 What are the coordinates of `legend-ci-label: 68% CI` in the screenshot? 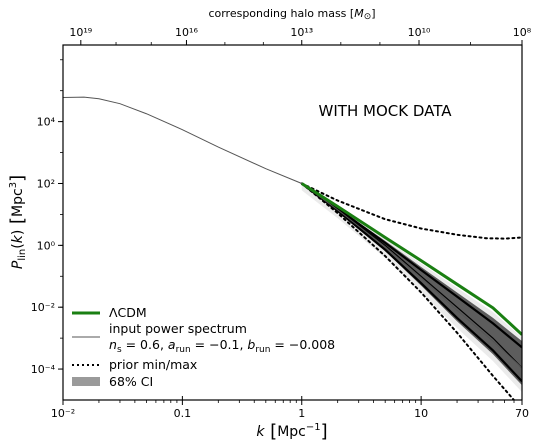 It's located at (131, 381).